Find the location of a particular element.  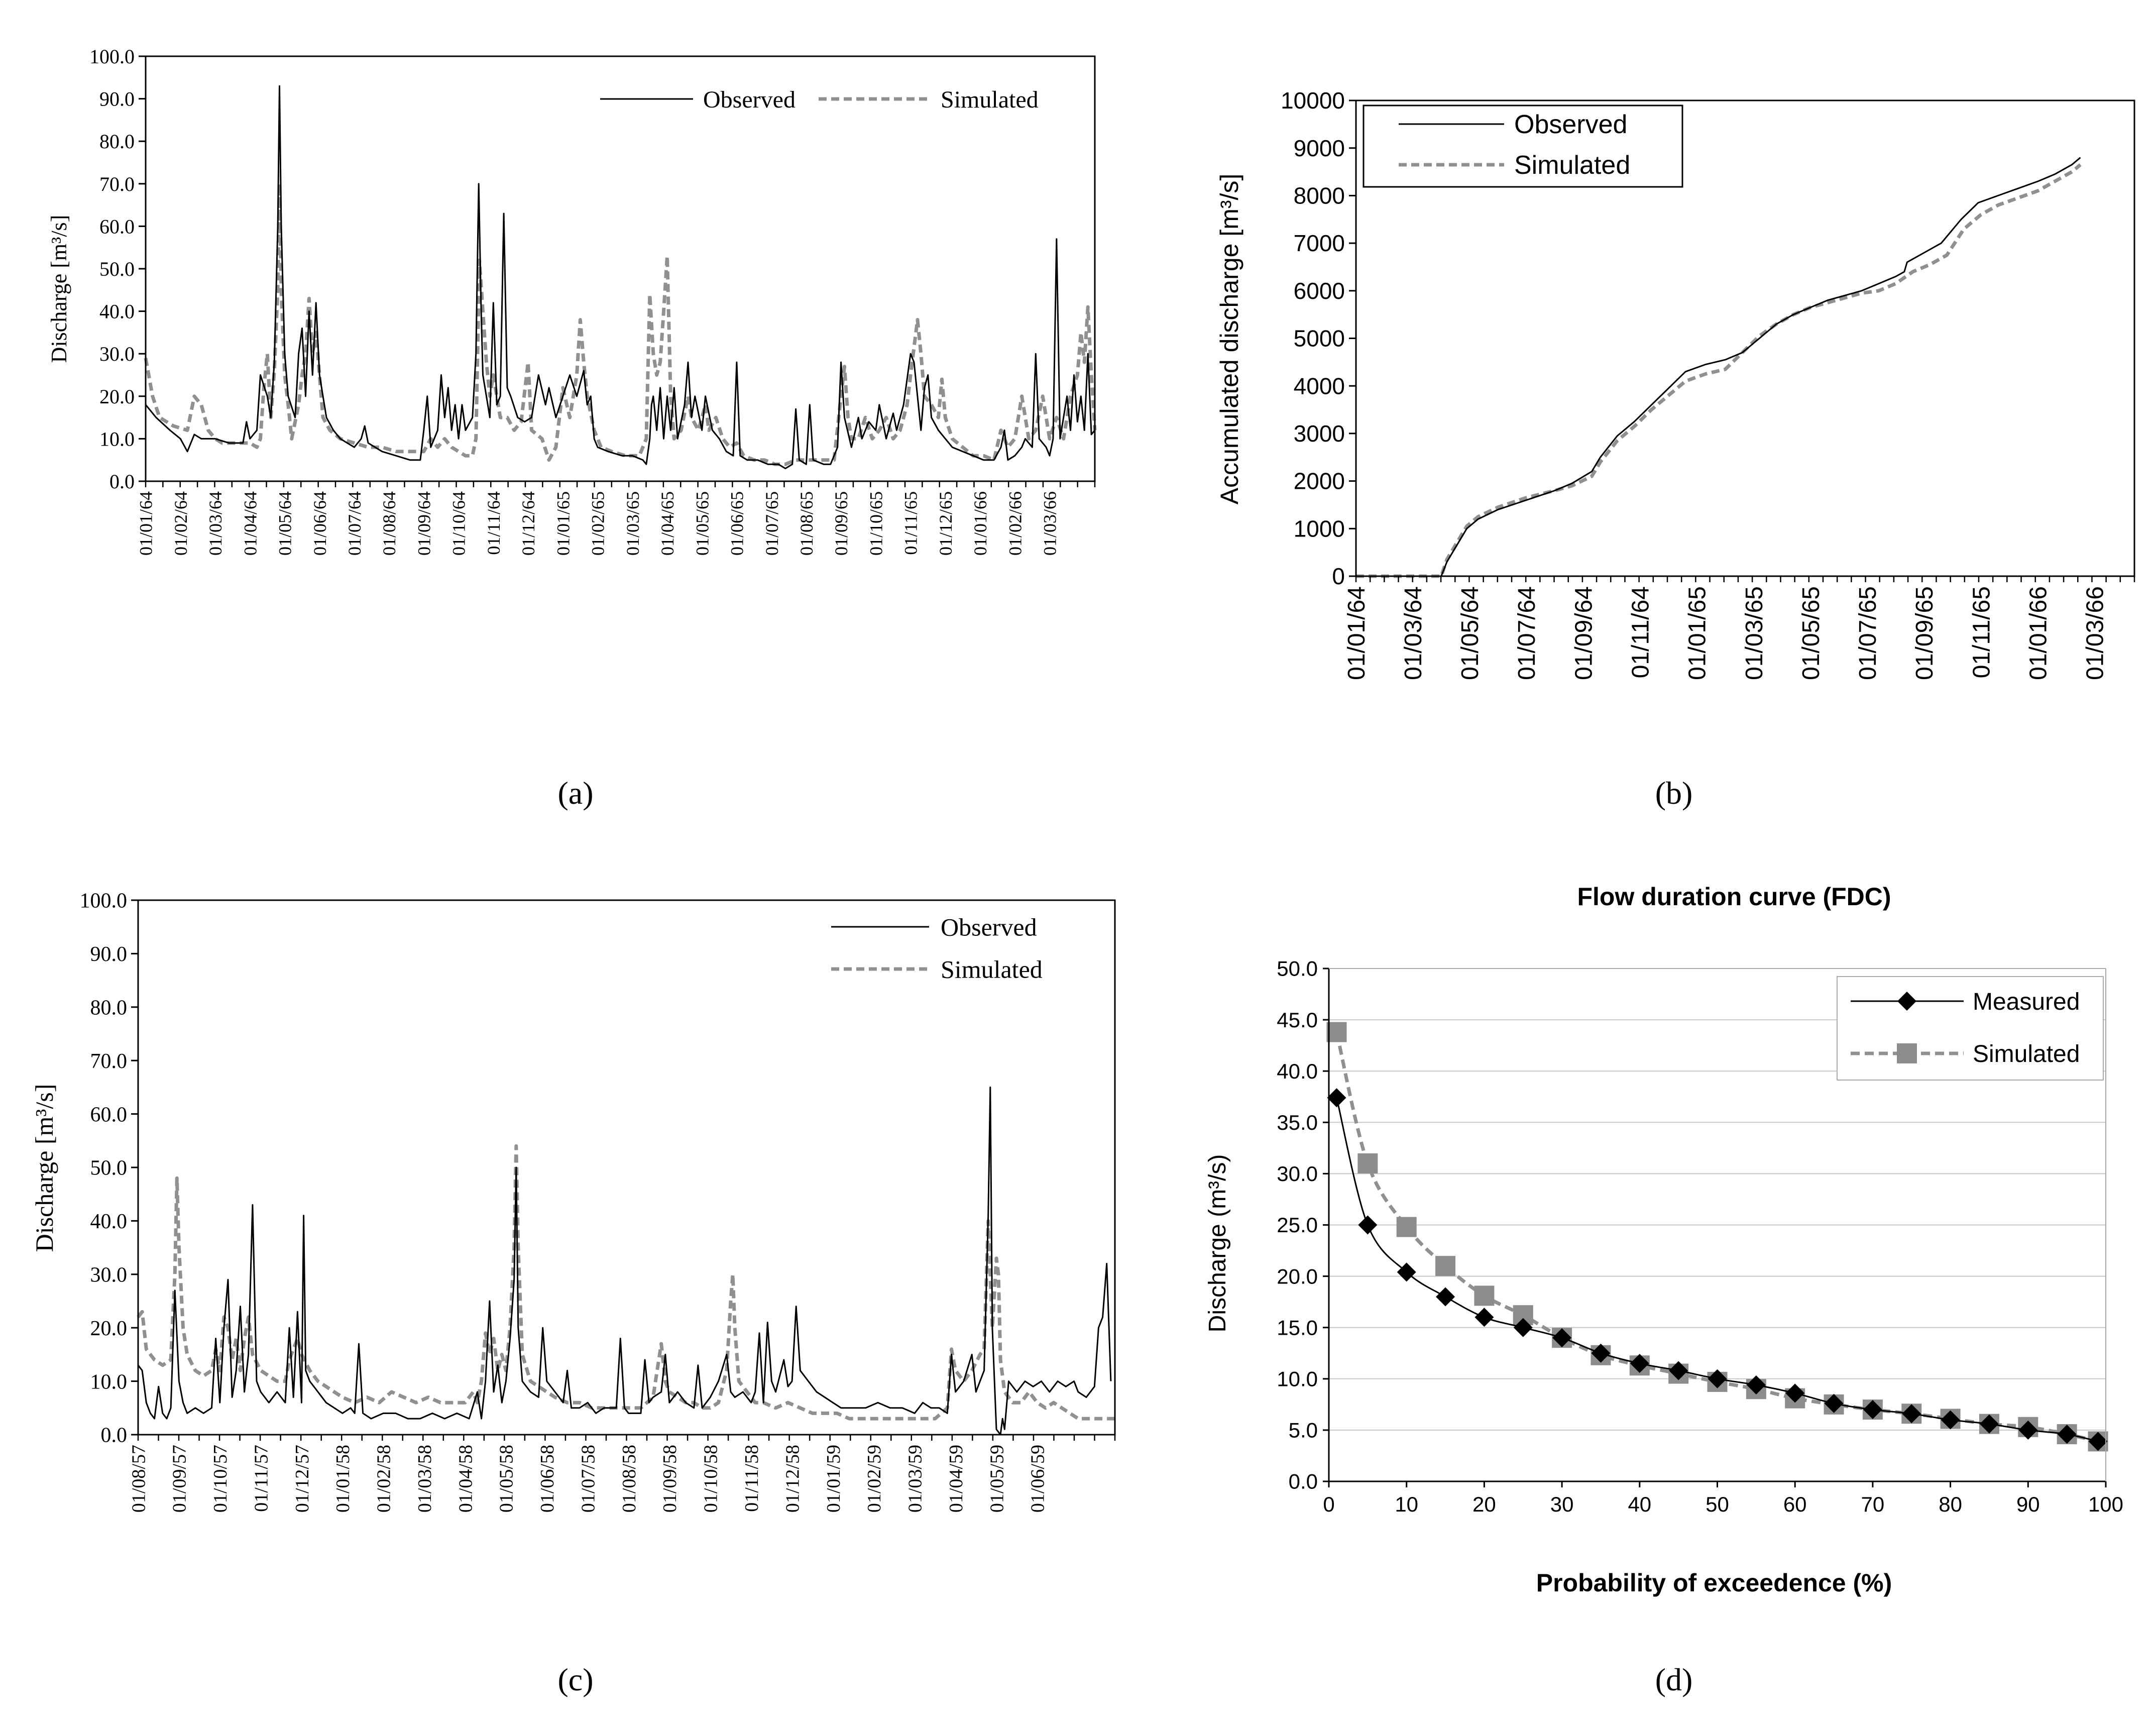

panel-d-y-axis-label: Discharge (m³/s) is located at coordinates (1217, 1244).